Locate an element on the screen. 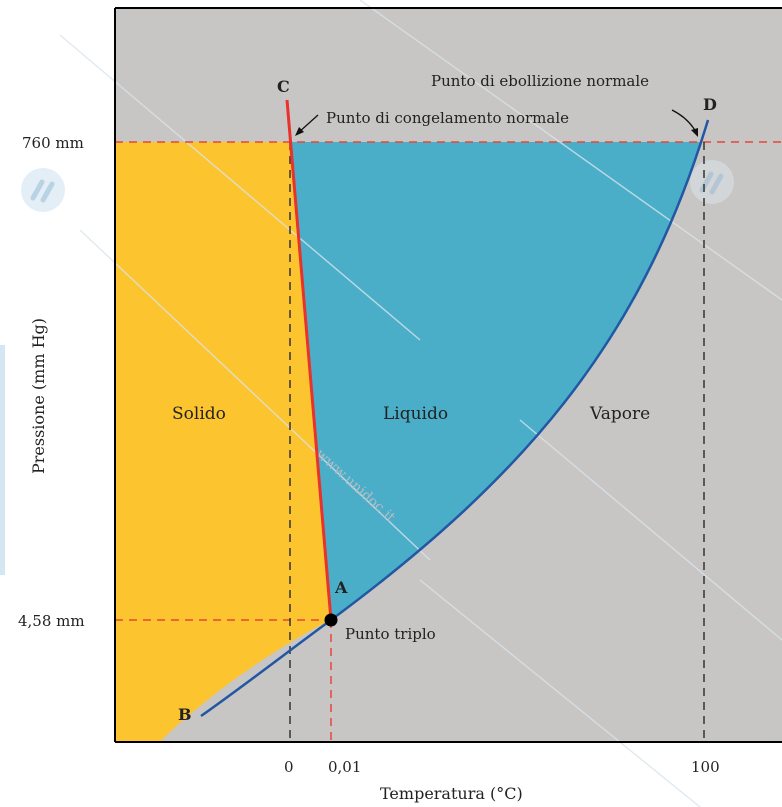 The width and height of the screenshot is (782, 807). boiling-arrow-icon is located at coordinates (684, 123).